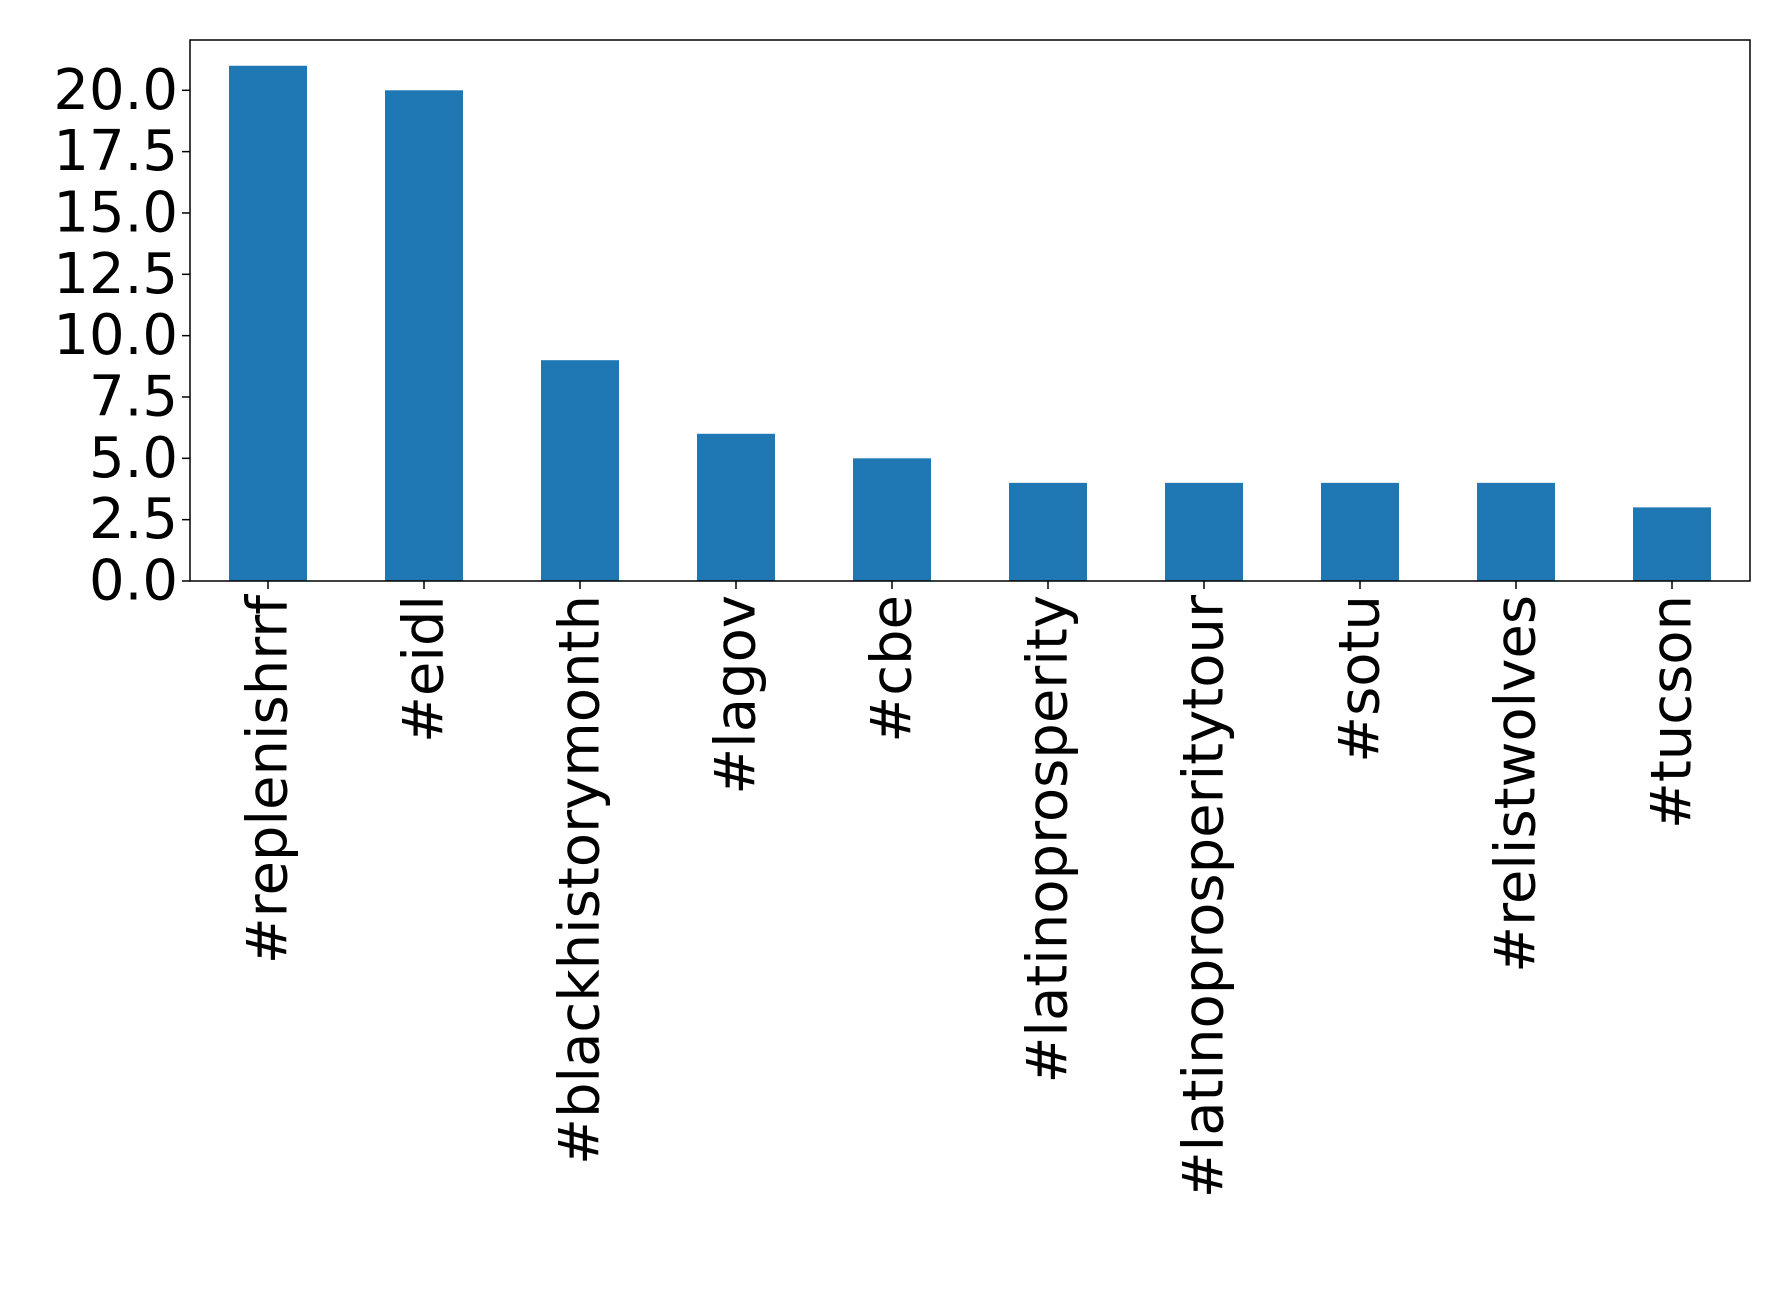 The width and height of the screenshot is (1778, 1301). I want to click on x-tick-label: #sotu, so click(1360, 679).